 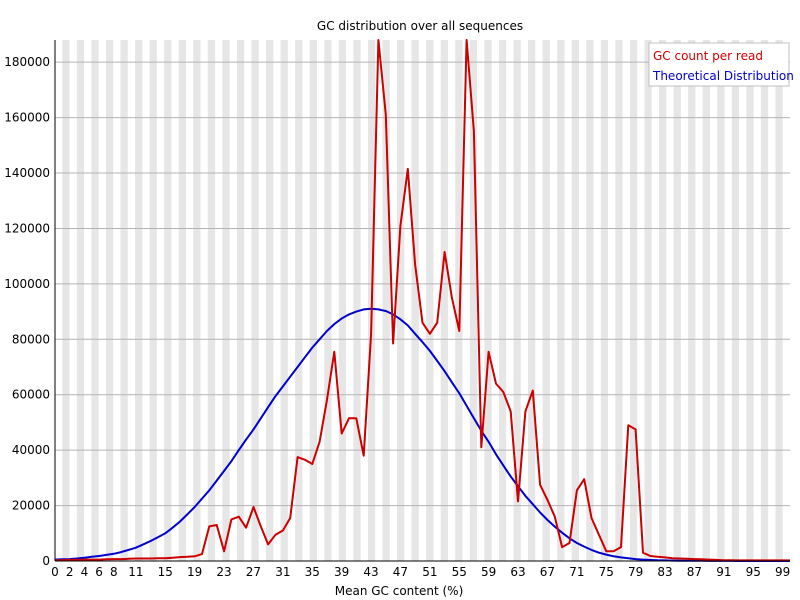 I want to click on x-tick-label: 35, so click(x=312, y=572).